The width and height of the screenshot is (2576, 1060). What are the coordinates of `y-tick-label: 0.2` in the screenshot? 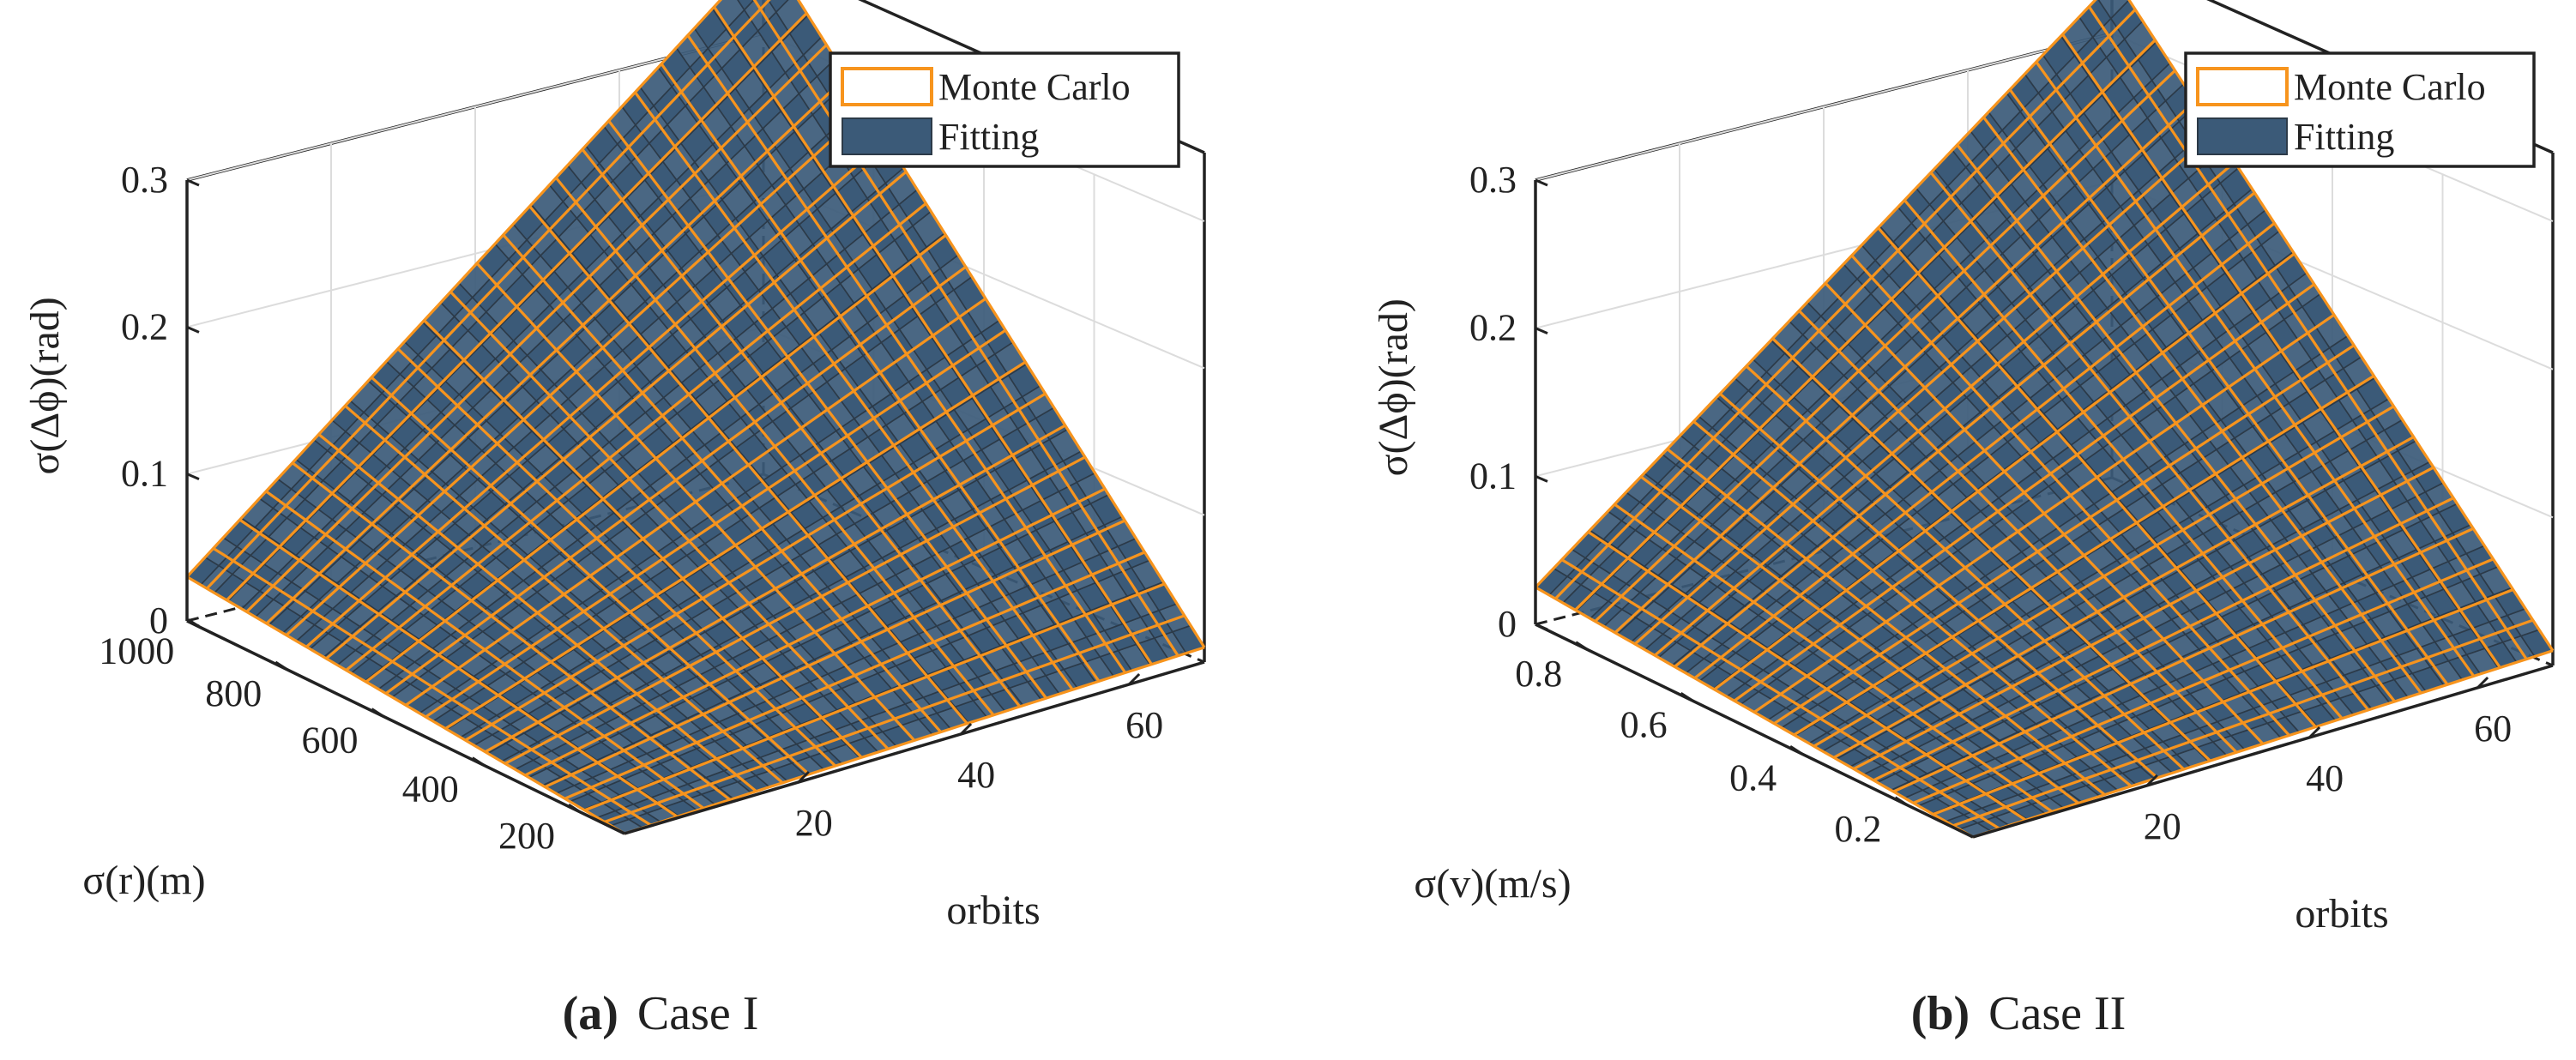 It's located at (1858, 829).